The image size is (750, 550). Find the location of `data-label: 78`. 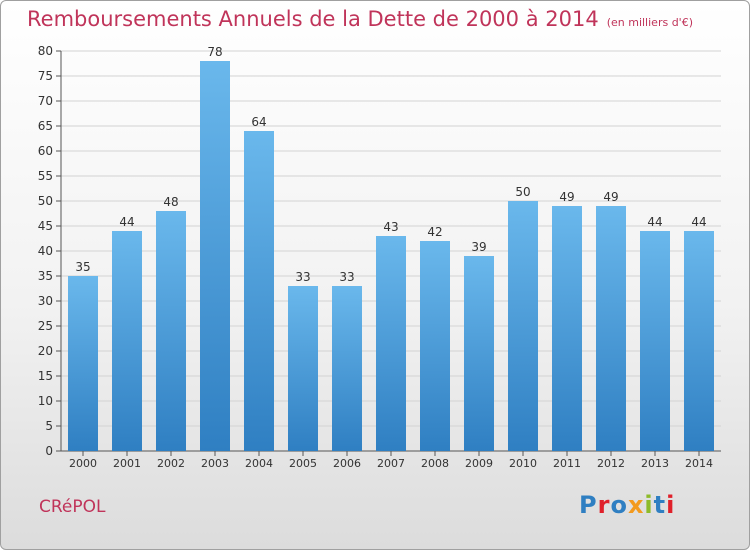

data-label: 78 is located at coordinates (214, 52).